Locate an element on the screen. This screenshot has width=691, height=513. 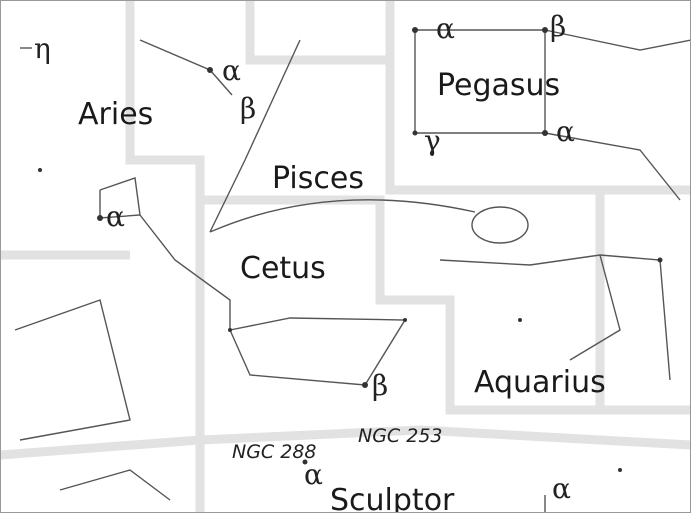
constellation-label: Sculptor is located at coordinates (392, 498).